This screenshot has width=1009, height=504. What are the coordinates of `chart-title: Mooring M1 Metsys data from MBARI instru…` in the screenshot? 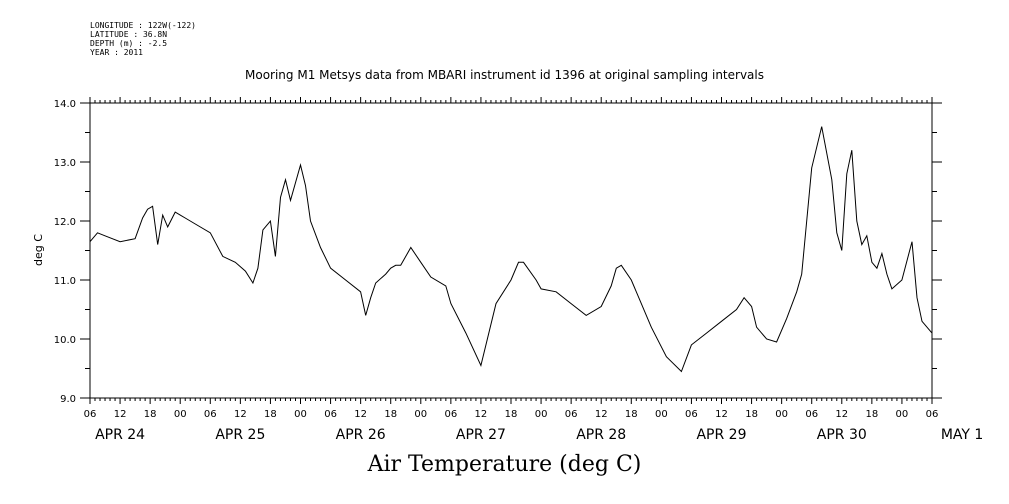 It's located at (504, 75).